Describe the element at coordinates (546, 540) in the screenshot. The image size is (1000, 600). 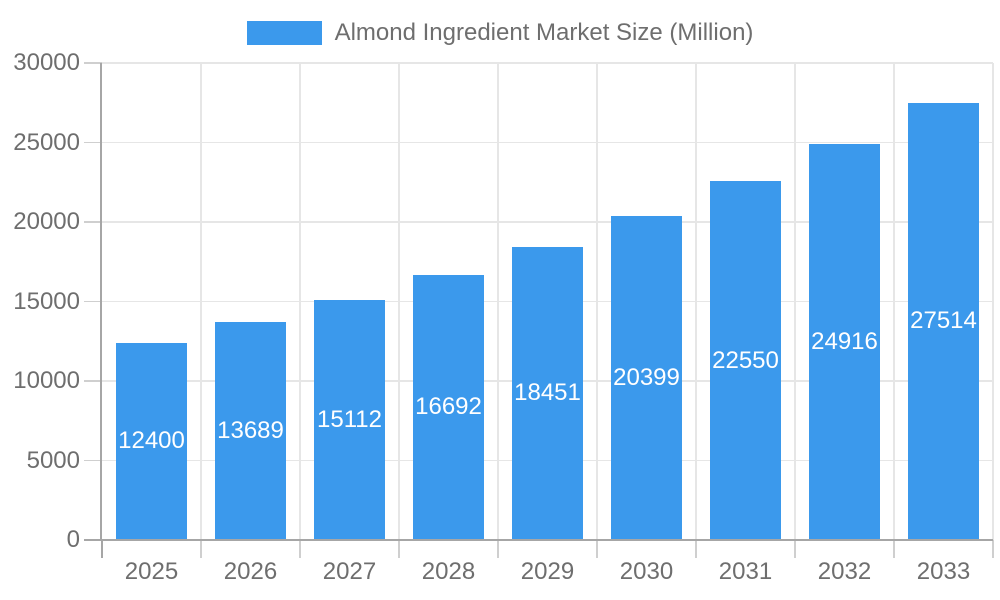
I see `x-axis-line` at that location.